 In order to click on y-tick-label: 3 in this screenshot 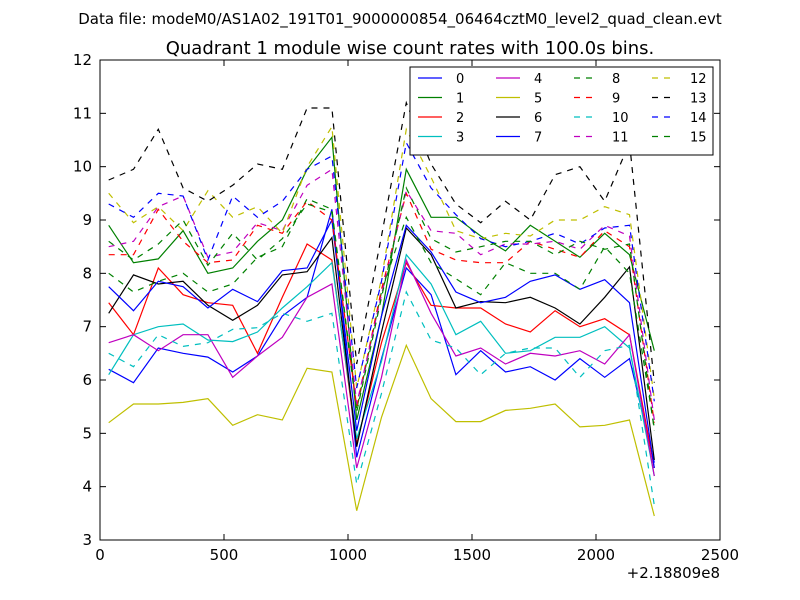, I will do `click(87, 540)`.